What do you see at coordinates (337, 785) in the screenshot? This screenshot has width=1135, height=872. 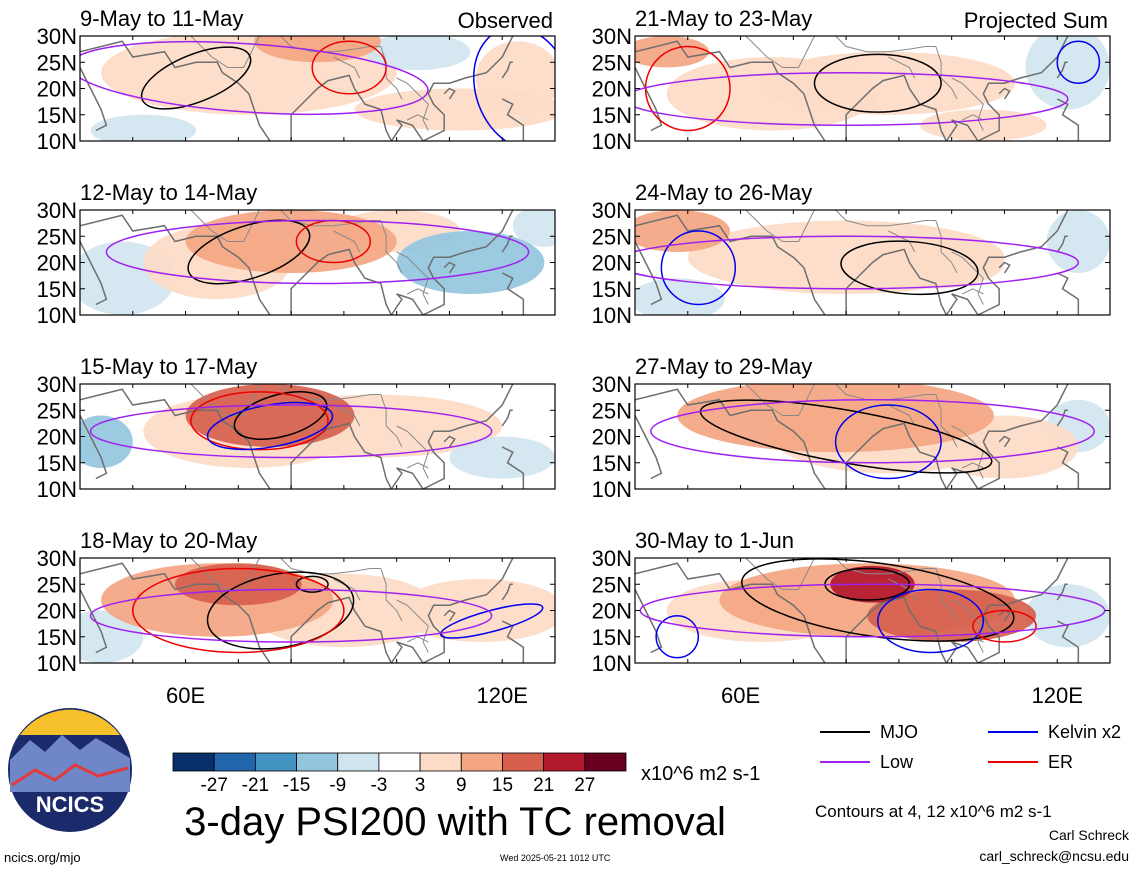 I see `colorbar-tick-label: -9` at bounding box center [337, 785].